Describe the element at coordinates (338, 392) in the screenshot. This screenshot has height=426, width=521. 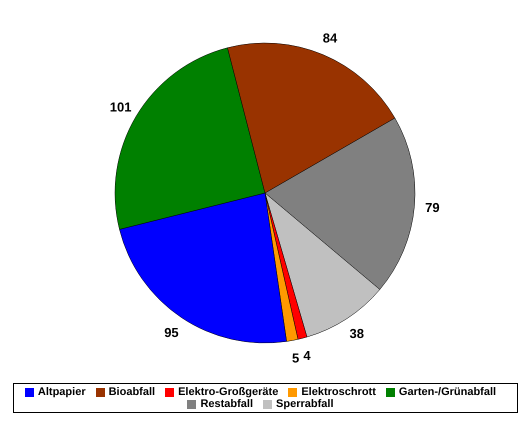
I see `legend-label: Elektroschrott` at that location.